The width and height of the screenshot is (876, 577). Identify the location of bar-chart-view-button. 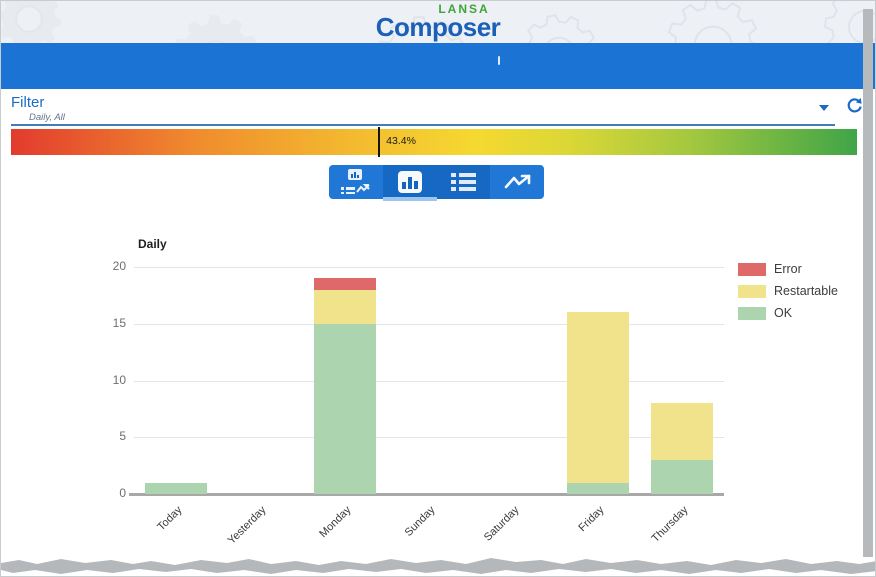
(409, 182).